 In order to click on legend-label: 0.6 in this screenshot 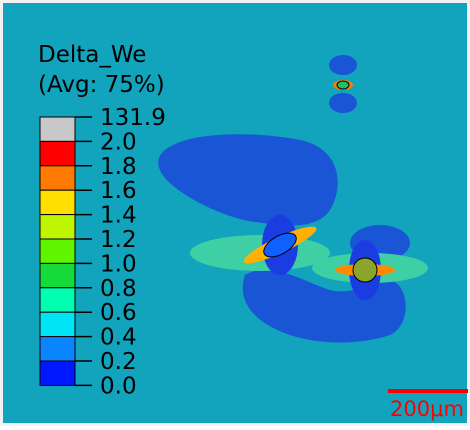, I will do `click(118, 313)`.